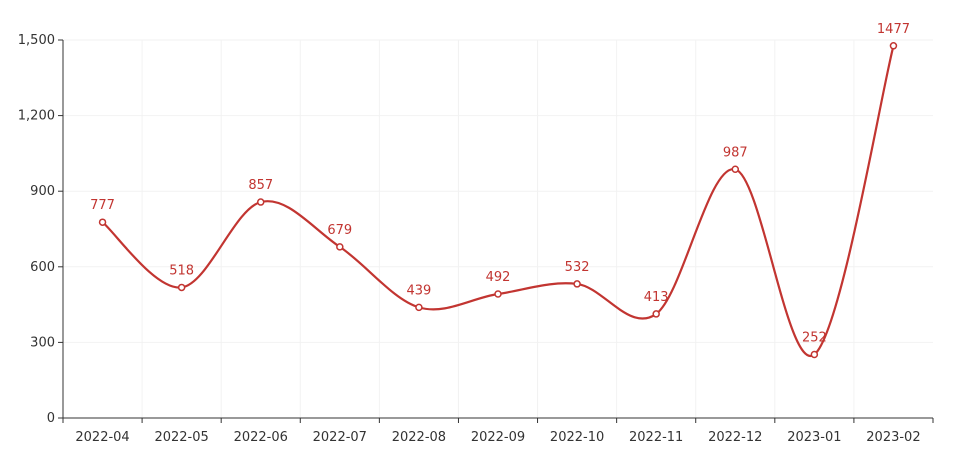 Image resolution: width=959 pixels, height=463 pixels. Describe the element at coordinates (51, 418) in the screenshot. I see `y-tick-label: 0` at that location.